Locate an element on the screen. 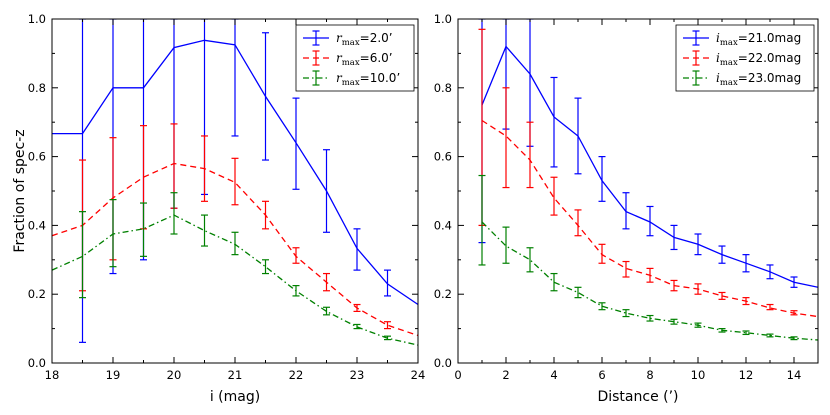  x-tick-label: 24 is located at coordinates (418, 375).